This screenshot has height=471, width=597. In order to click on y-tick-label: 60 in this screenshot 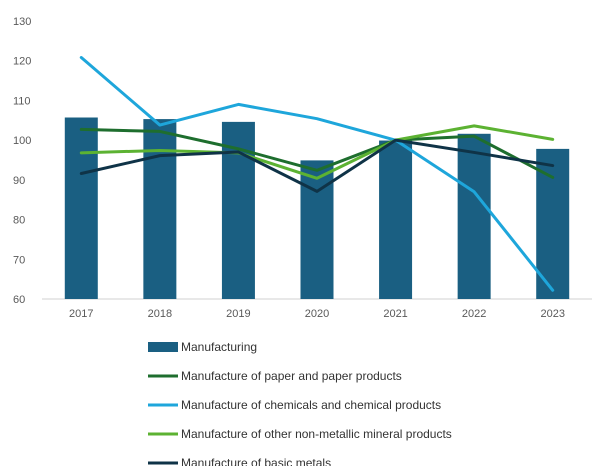, I will do `click(19, 300)`.